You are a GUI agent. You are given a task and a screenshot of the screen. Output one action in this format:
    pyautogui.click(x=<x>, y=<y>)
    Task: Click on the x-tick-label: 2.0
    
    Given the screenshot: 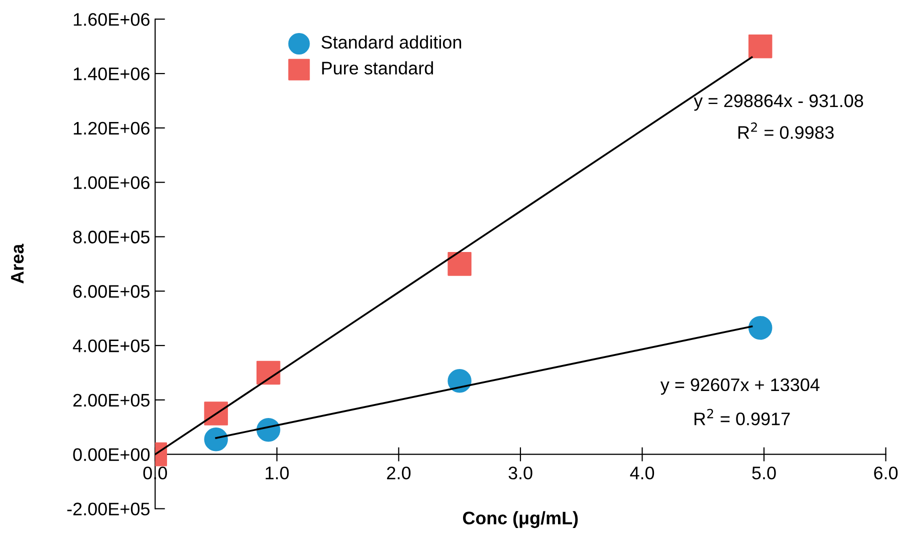 What is the action you would take?
    pyautogui.click(x=399, y=473)
    